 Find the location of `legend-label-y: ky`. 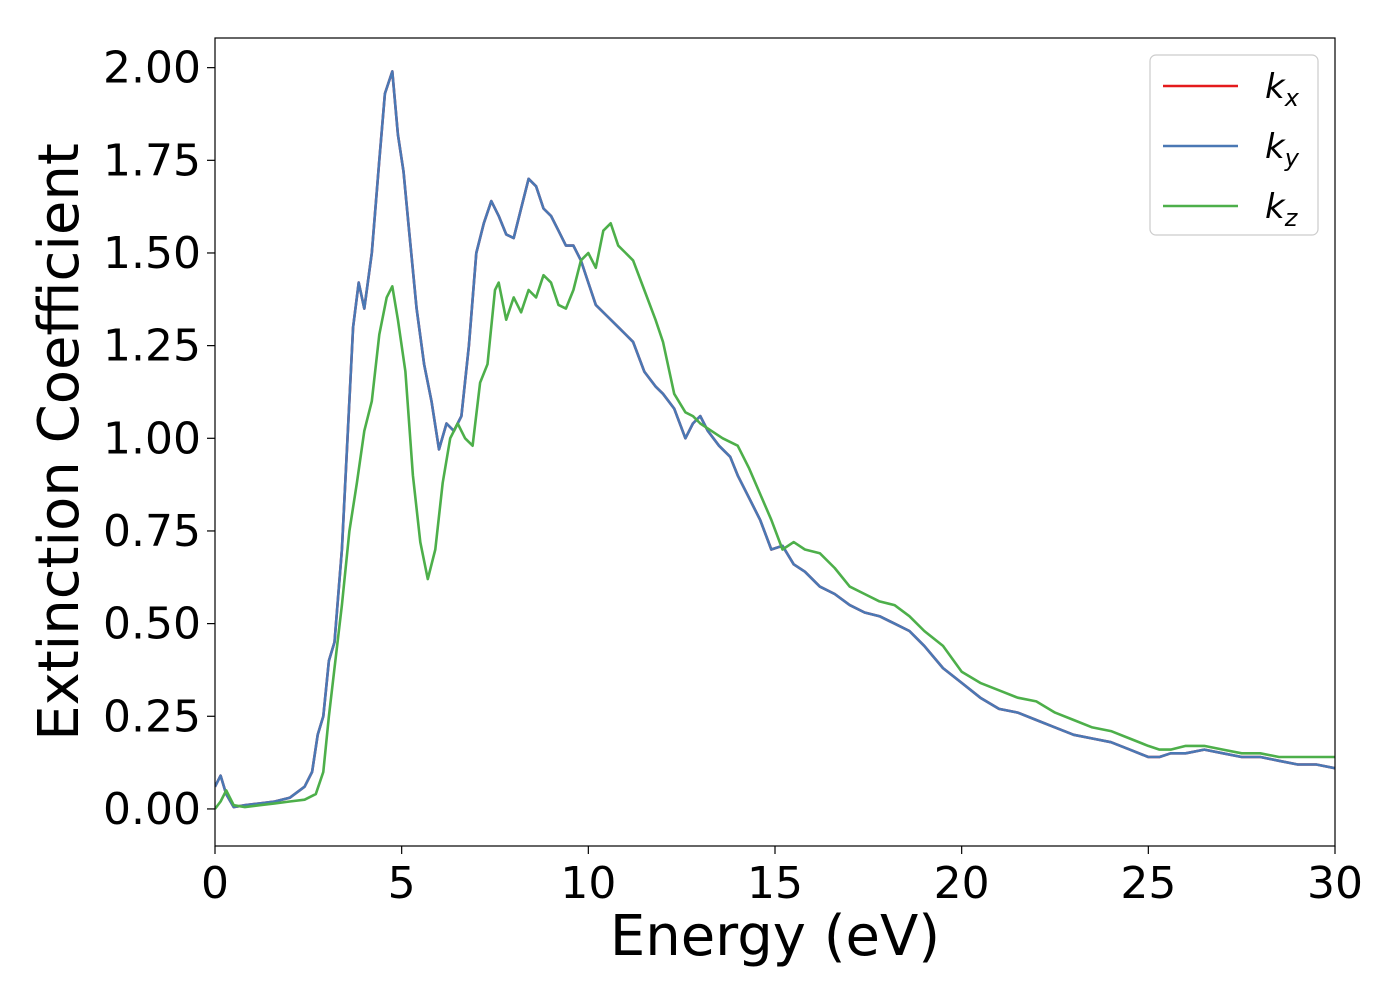

legend-label-y: ky is located at coordinates (1282, 149).